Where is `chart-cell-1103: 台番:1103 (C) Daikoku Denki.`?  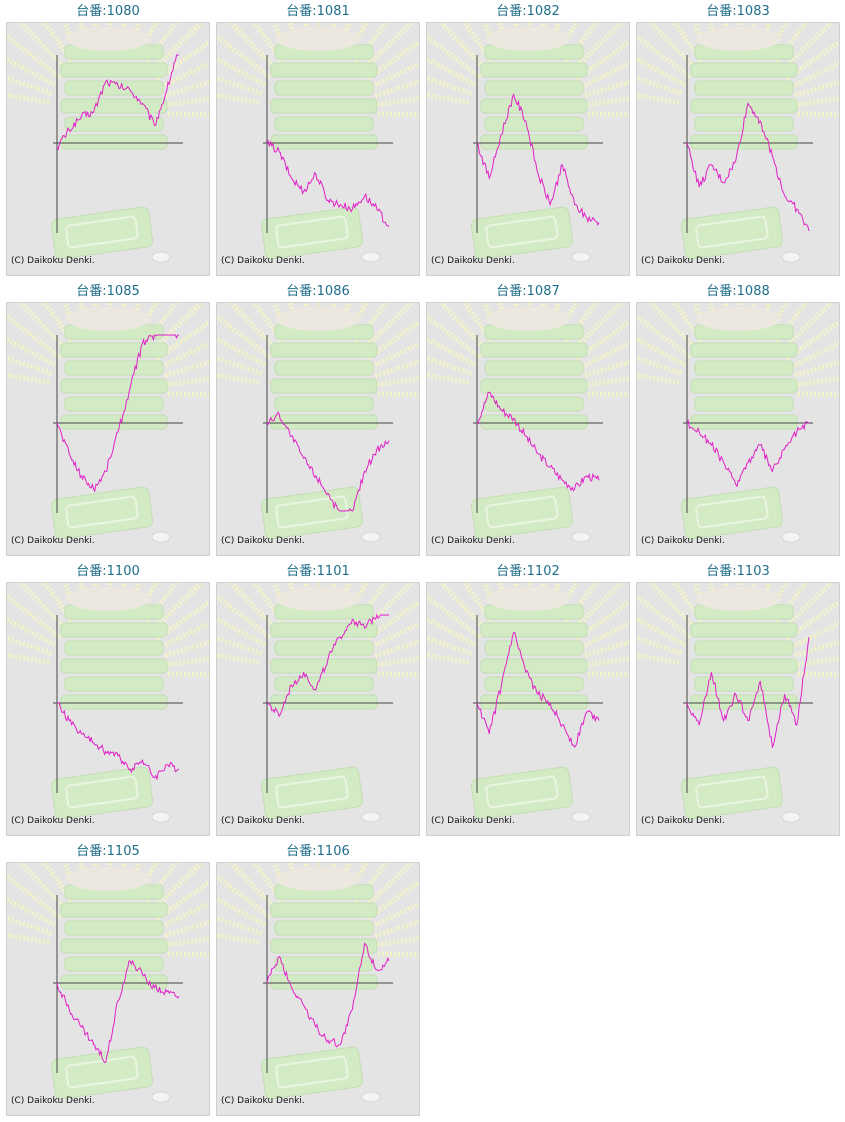 chart-cell-1103: 台番:1103 (C) Daikoku Denki. is located at coordinates (738, 698).